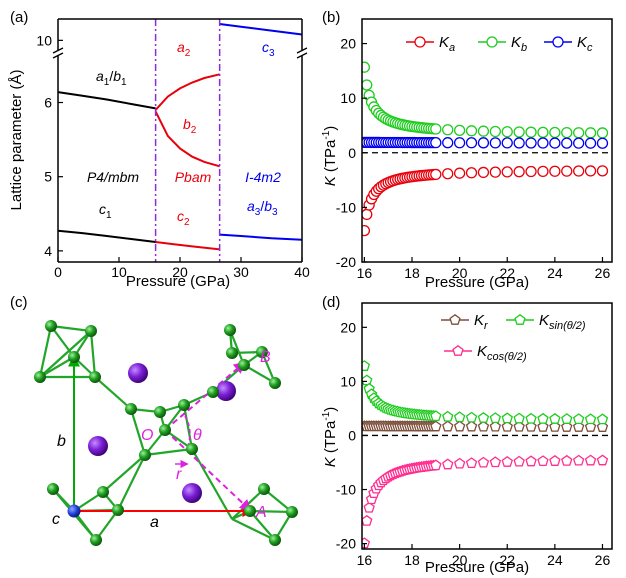 This screenshot has width=626, height=578. I want to click on legend-label-Ksin(θ/2): Ksin(θ/2), so click(562, 322).